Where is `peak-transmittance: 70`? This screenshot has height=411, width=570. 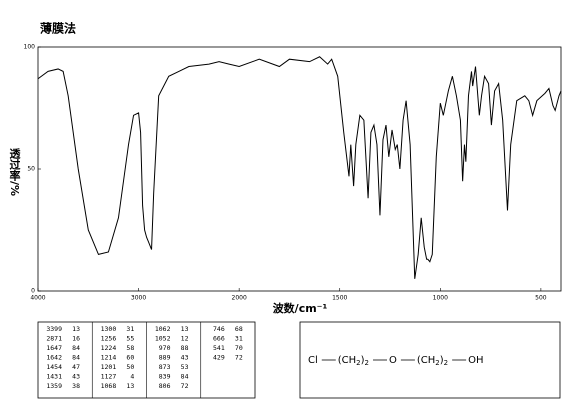
peak-transmittance: 70 is located at coordinates (239, 348).